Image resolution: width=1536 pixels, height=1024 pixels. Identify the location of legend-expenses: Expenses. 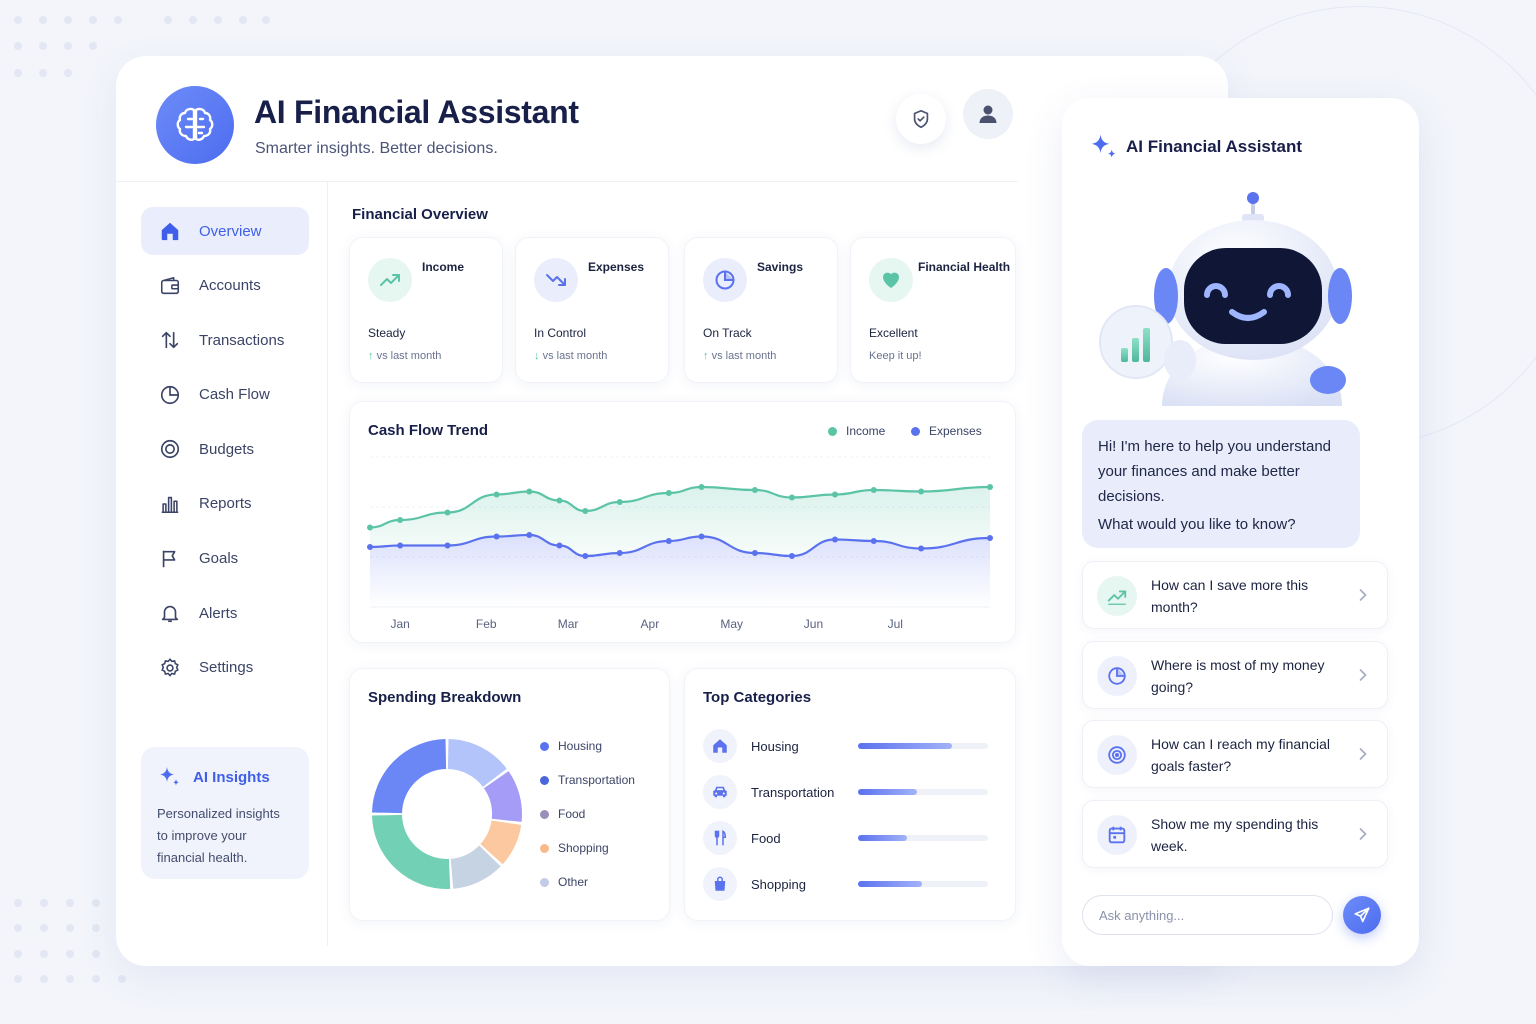
(946, 431).